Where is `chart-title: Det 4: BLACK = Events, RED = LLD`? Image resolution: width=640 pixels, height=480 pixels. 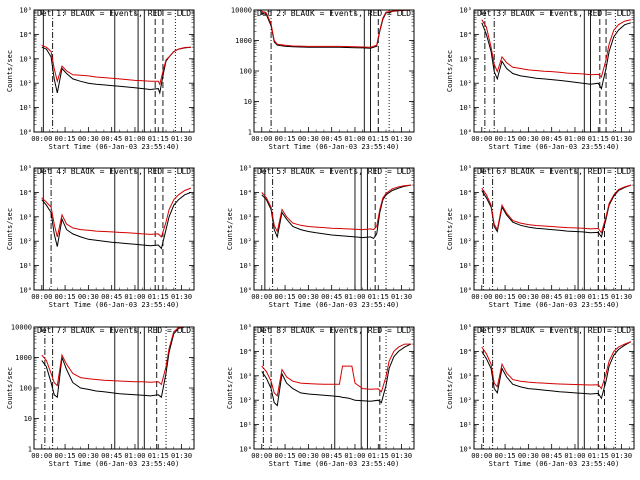 chart-title: Det 4: BLACK = Events, RED = LLD is located at coordinates (114, 171).